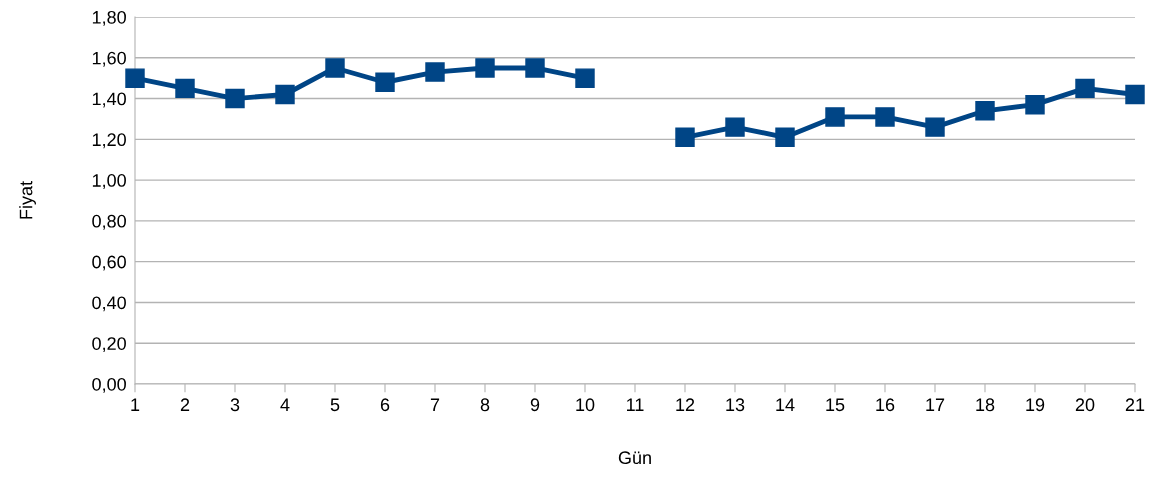 The height and width of the screenshot is (486, 1157). I want to click on x-tick-label: 7, so click(435, 404).